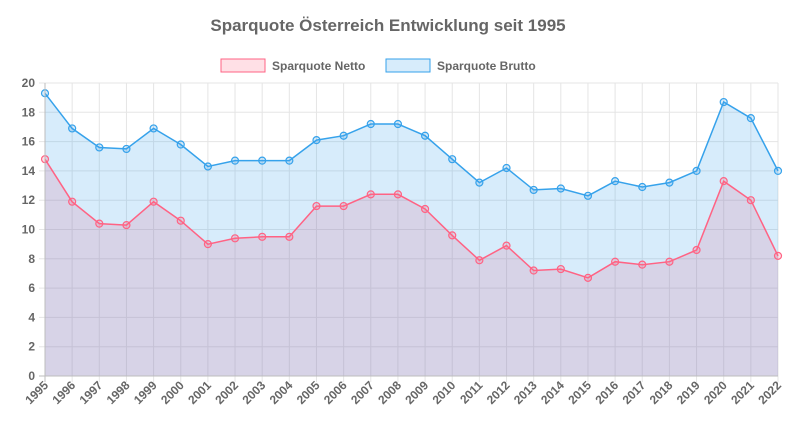 The height and width of the screenshot is (428, 793). What do you see at coordinates (281, 392) in the screenshot?
I see `x-tick-label: 2004` at bounding box center [281, 392].